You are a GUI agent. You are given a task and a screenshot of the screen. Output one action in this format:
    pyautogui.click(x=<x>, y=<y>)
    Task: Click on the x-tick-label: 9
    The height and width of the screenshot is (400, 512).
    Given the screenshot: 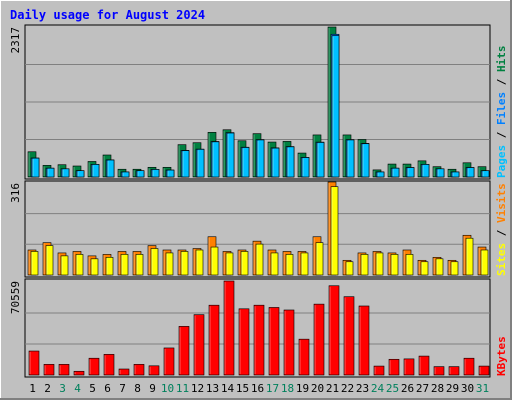 What is the action you would take?
    pyautogui.click(x=152, y=388)
    